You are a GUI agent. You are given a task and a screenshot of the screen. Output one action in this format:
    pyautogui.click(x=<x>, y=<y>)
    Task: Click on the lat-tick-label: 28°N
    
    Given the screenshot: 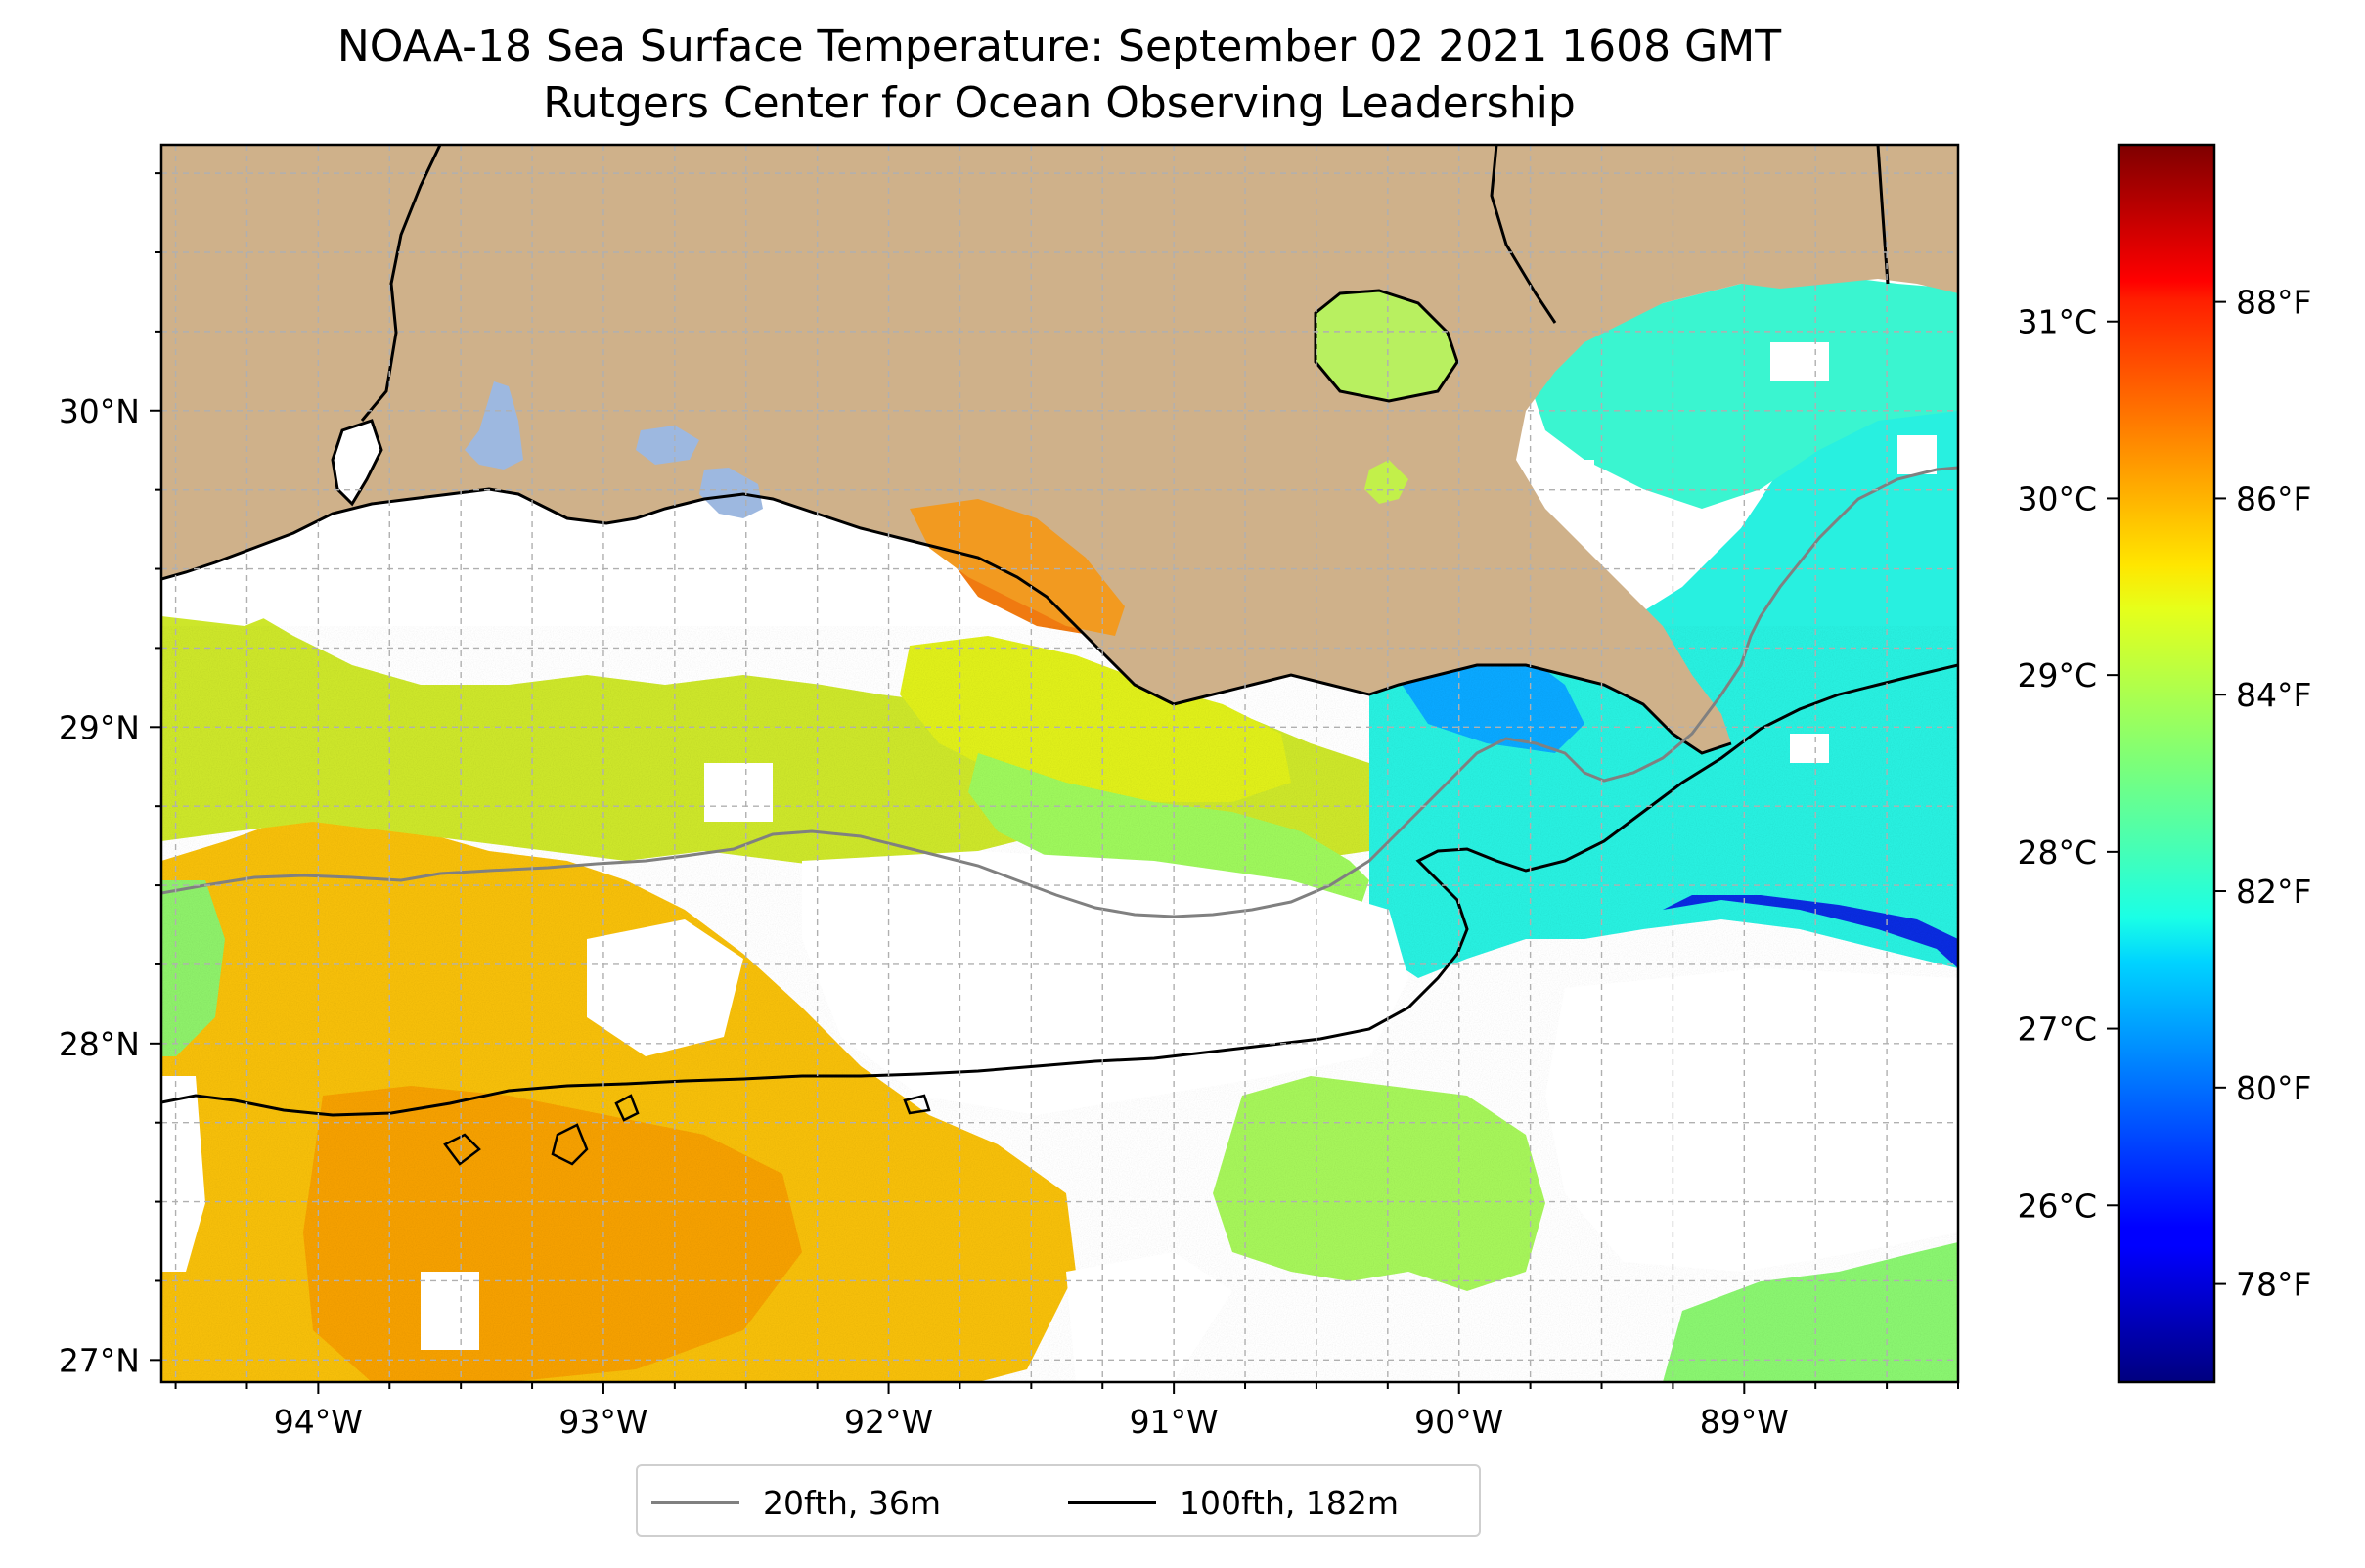 What is the action you would take?
    pyautogui.click(x=99, y=1044)
    